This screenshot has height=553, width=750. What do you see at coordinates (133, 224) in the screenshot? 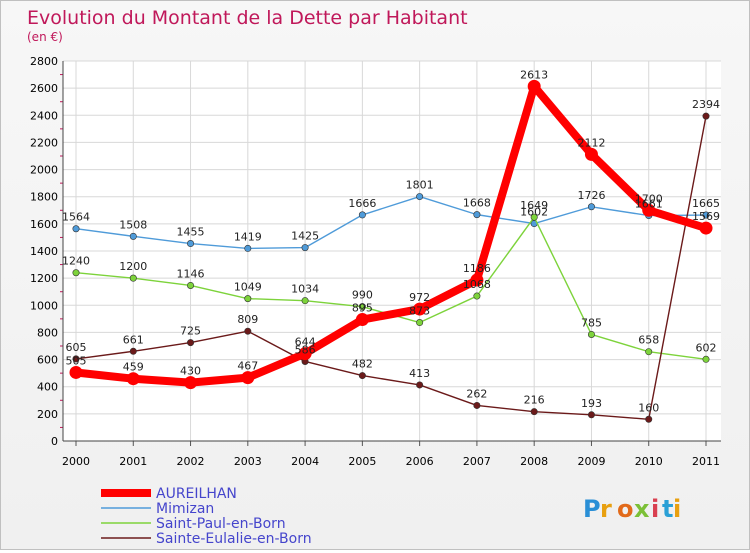
I see `data-label: 1508` at bounding box center [133, 224].